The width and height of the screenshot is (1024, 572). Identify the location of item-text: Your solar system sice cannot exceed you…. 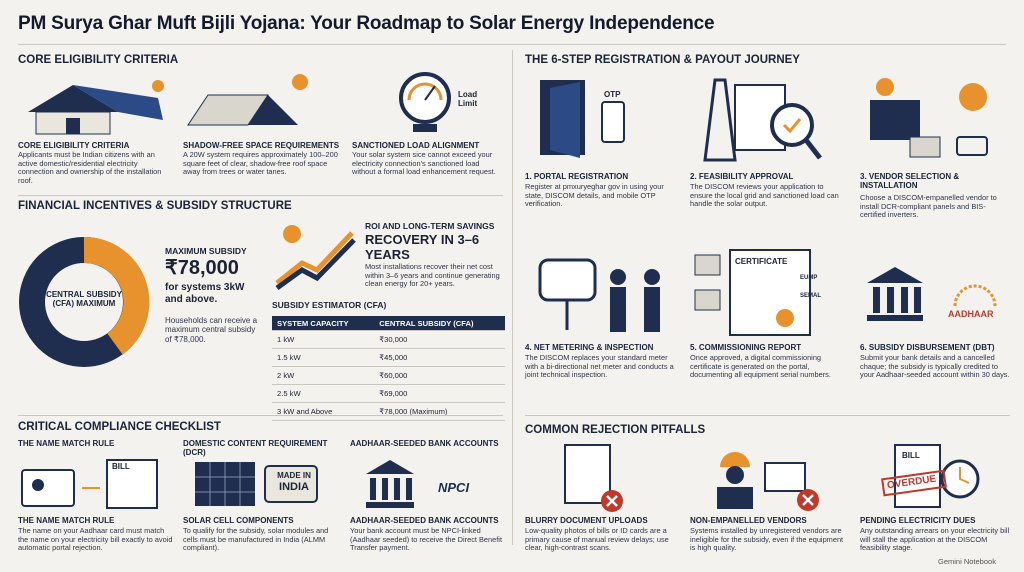
(424, 163).